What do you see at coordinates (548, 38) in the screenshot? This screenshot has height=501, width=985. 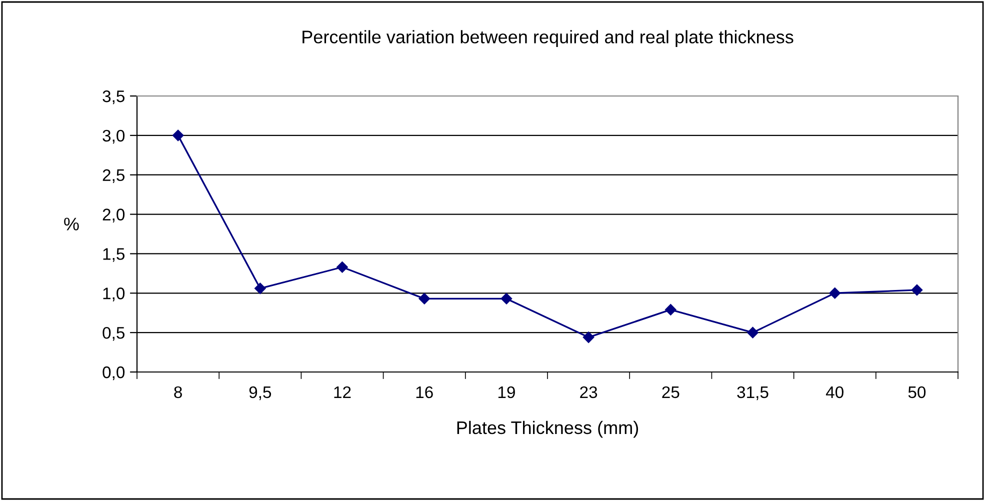 I see `chart-title: Percentile variation between required and real plate thickness` at bounding box center [548, 38].